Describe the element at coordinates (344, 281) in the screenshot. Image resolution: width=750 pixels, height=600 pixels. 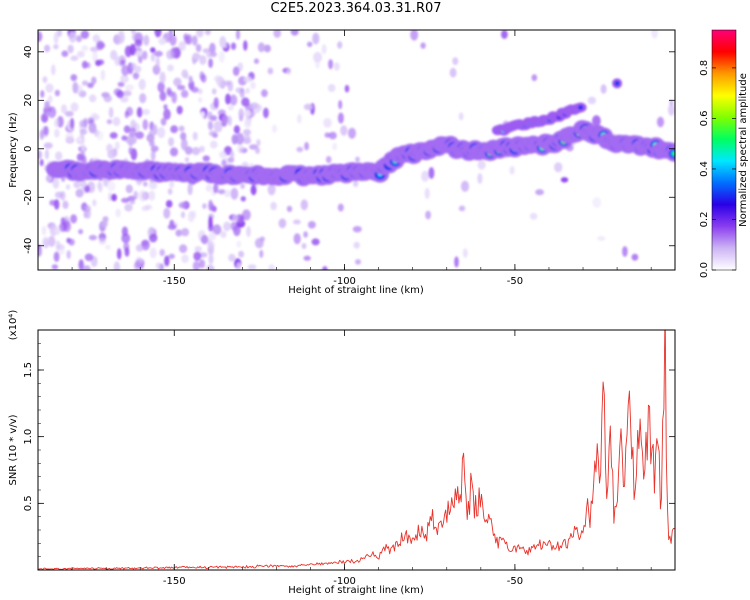
I see `heatmap-x-tick-label: -100` at that location.